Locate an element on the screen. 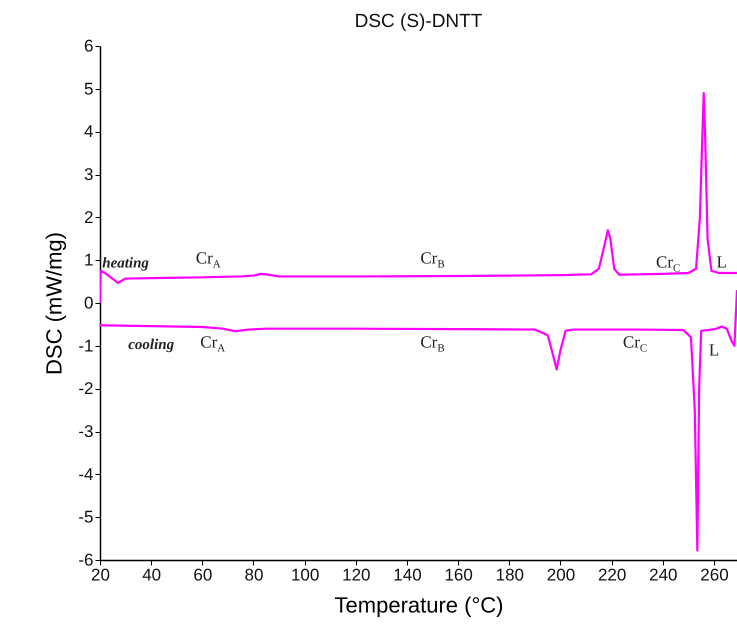 The image size is (737, 644). x-tick-label: 200 is located at coordinates (561, 575).